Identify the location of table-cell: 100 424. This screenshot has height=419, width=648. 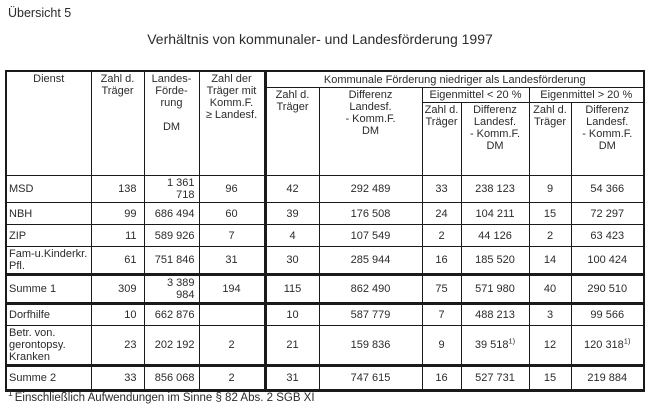
(607, 260).